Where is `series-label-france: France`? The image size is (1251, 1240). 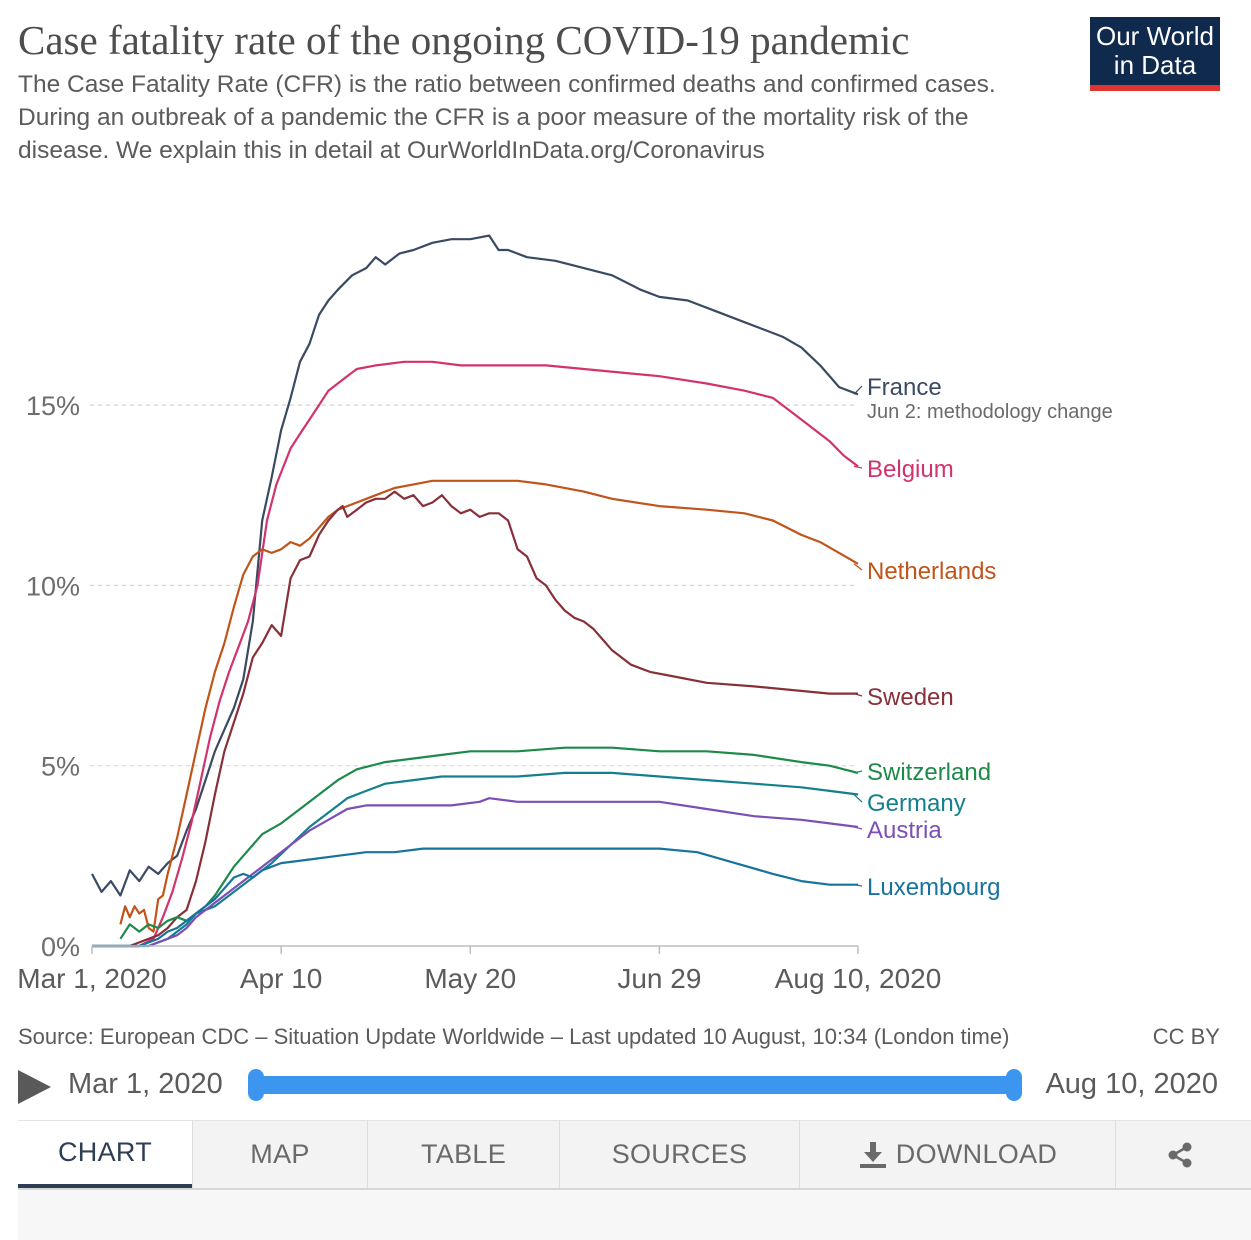
series-label-france: France is located at coordinates (904, 387).